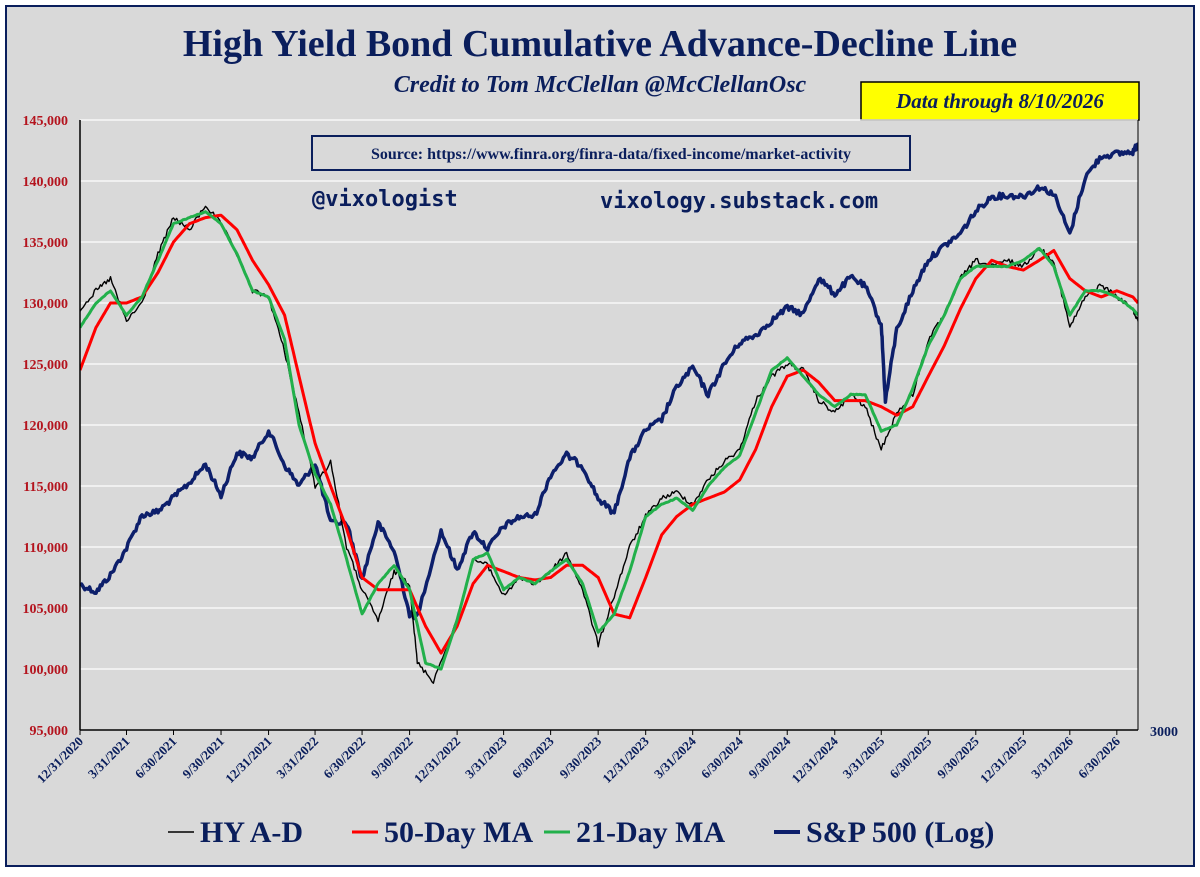 This screenshot has width=1200, height=877. I want to click on y-tick-label: 120,000, so click(46, 426).